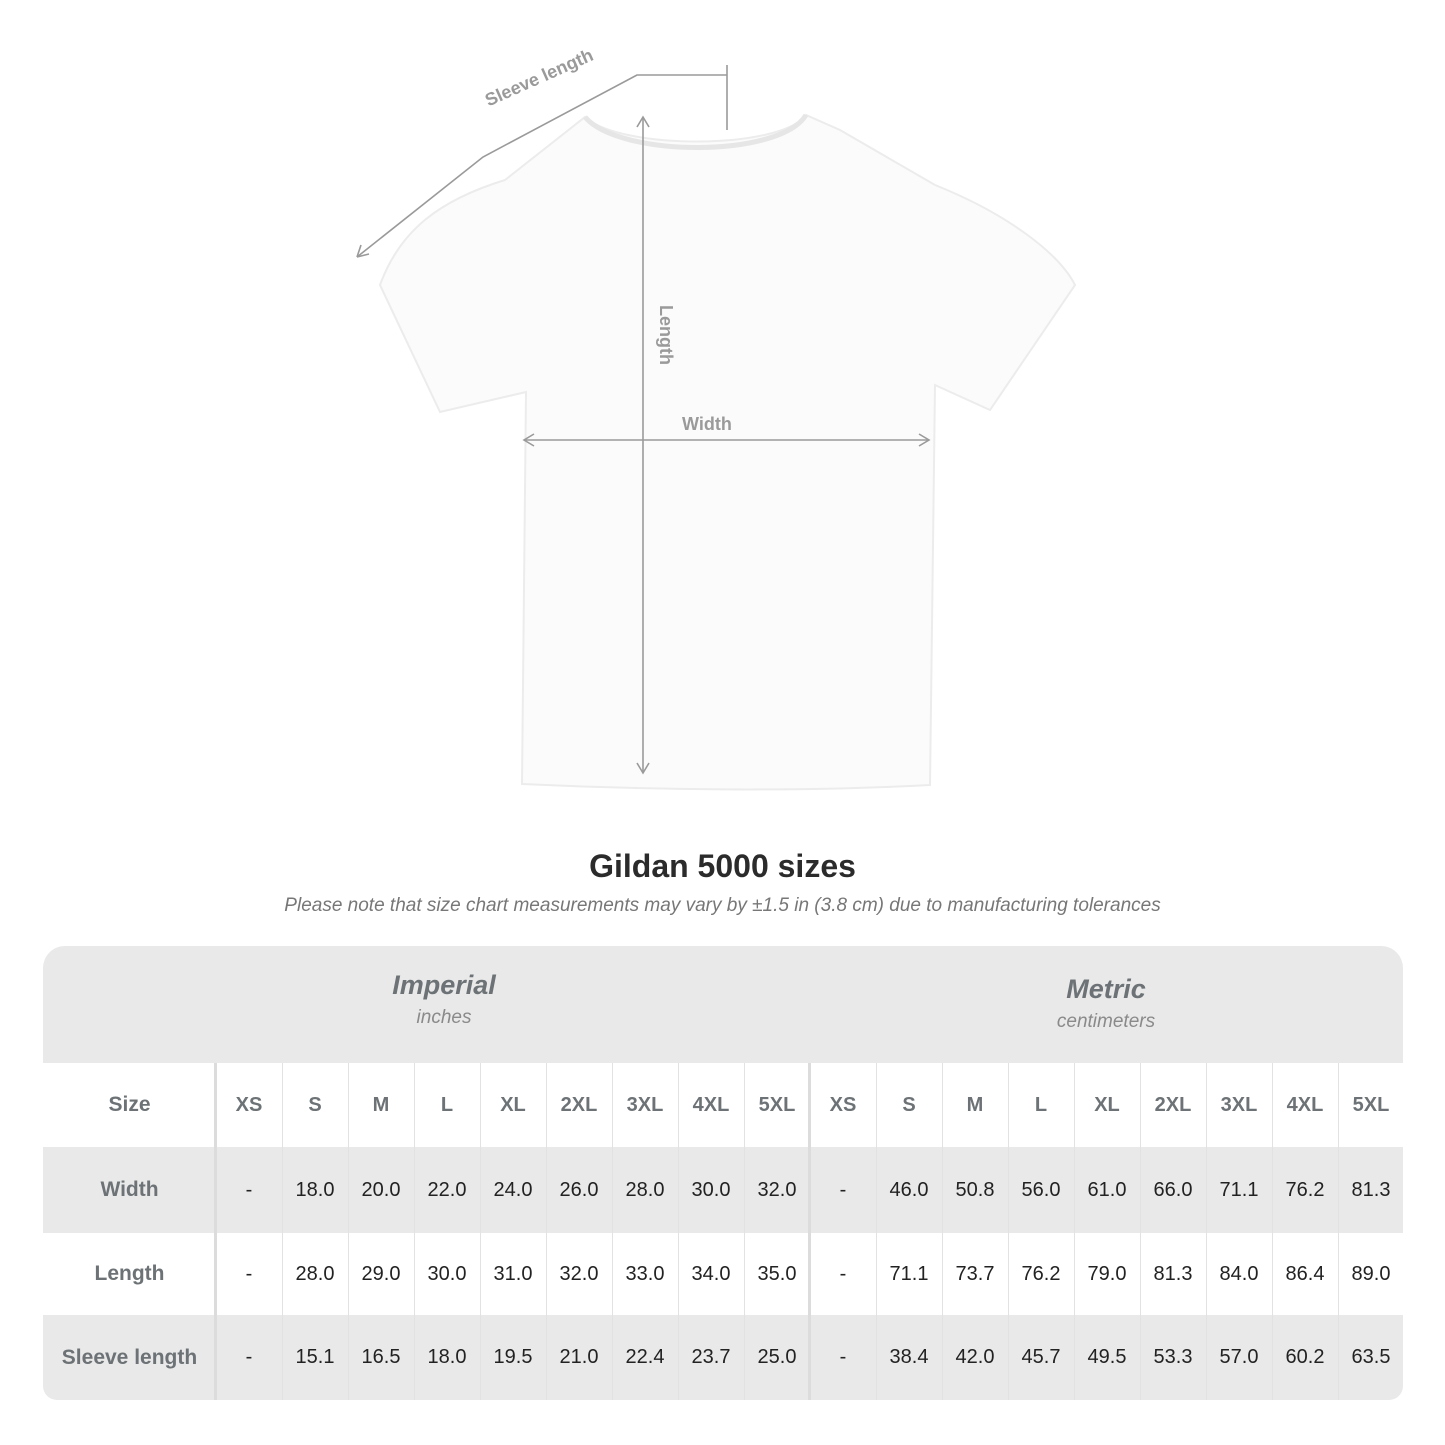 This screenshot has height=1445, width=1445. Describe the element at coordinates (909, 1104) in the screenshot. I see `metric-size-header: S` at that location.